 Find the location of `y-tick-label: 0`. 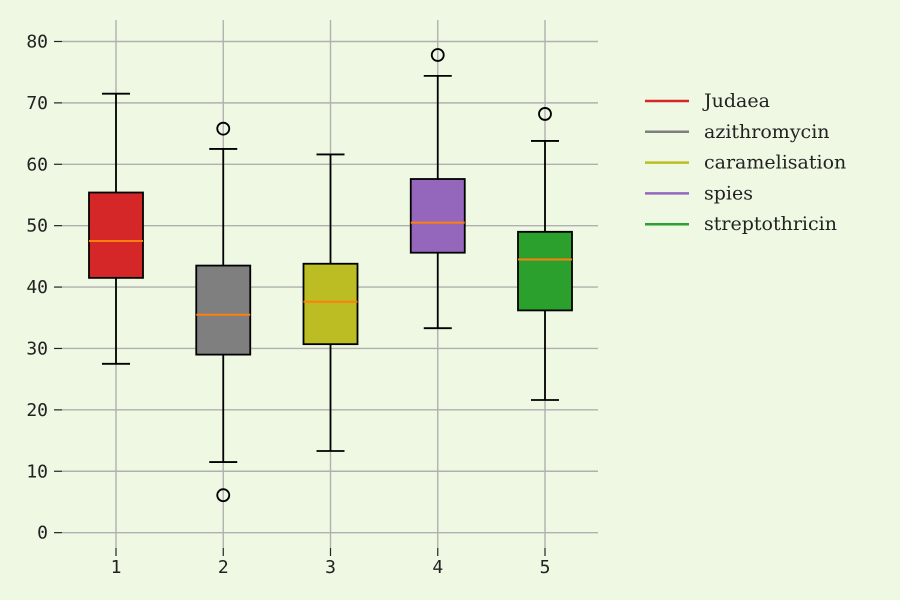

y-tick-label: 0 is located at coordinates (42, 533).